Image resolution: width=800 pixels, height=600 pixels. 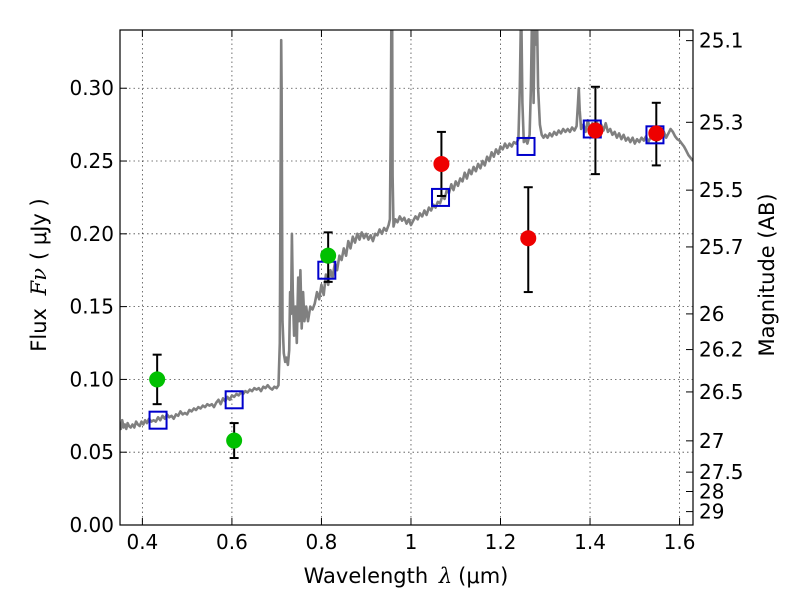 I want to click on x-tick-label: 0.8, so click(x=322, y=542).